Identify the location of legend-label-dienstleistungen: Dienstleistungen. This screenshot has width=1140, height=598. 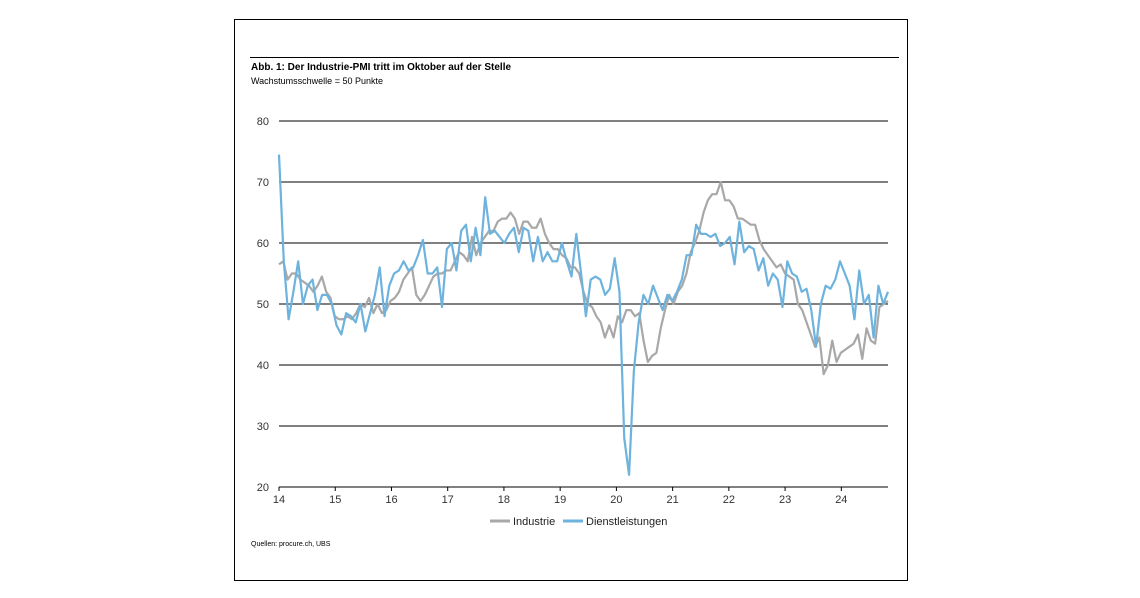
(626, 522).